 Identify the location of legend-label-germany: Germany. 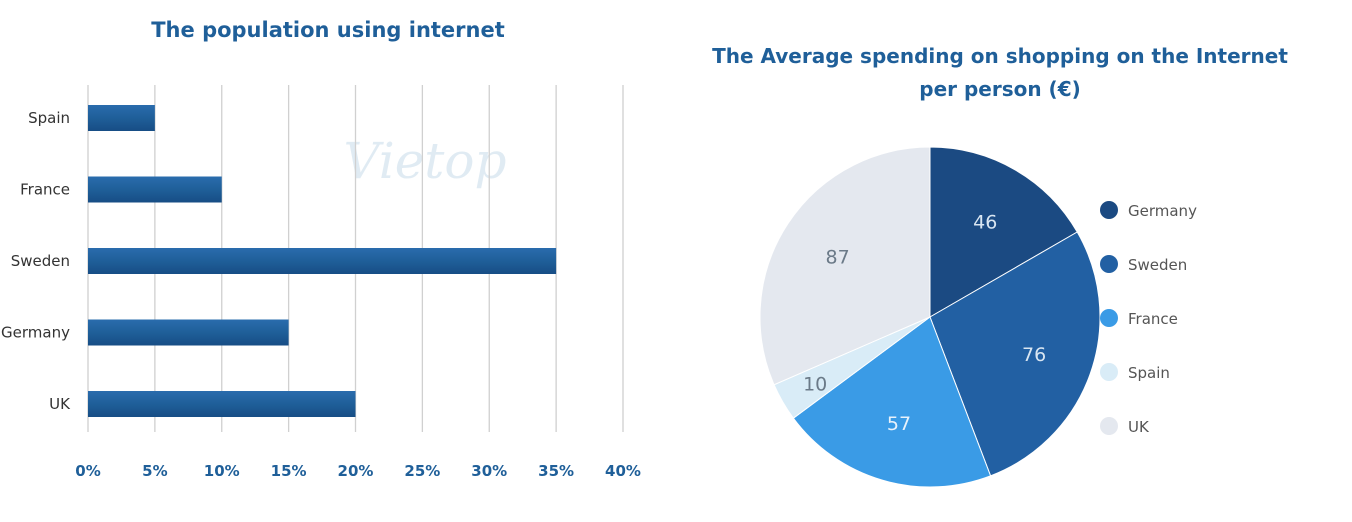
(1162, 211).